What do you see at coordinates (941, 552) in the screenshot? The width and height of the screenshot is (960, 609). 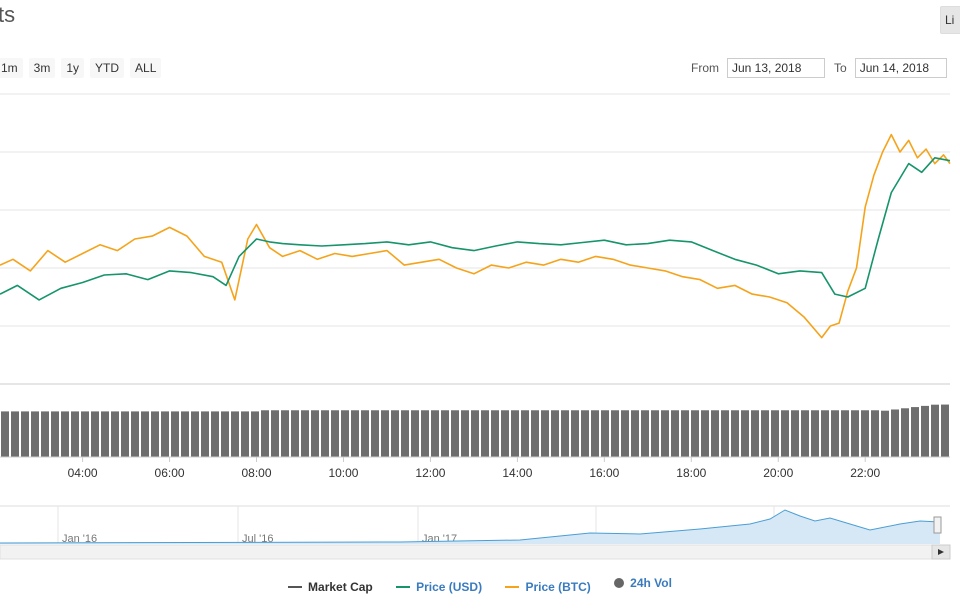 I see `scroll-right-arrow-icon` at bounding box center [941, 552].